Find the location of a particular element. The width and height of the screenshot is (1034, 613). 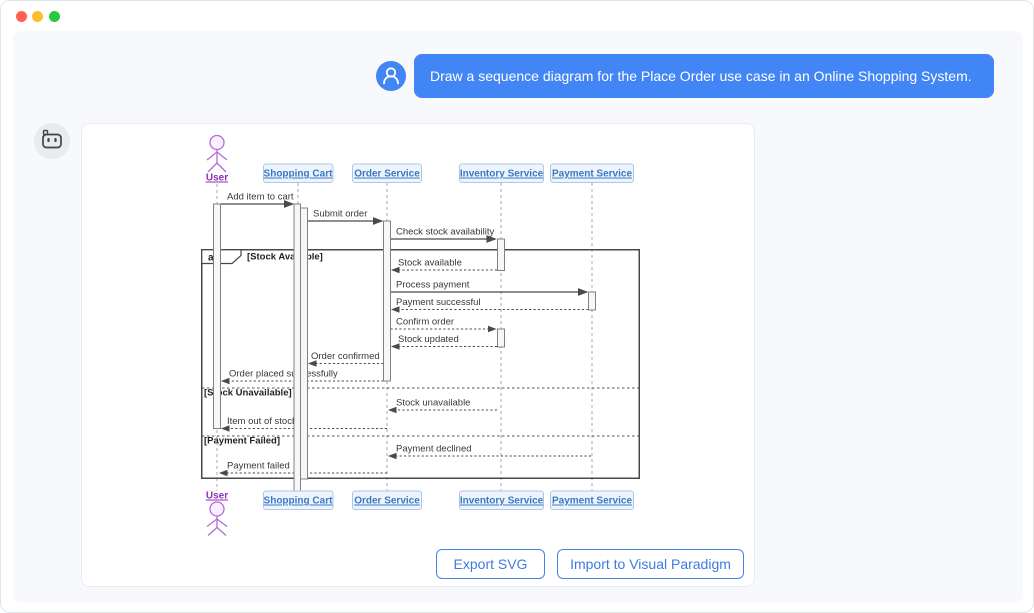

message-arrow: Add item to cart is located at coordinates (257, 200).